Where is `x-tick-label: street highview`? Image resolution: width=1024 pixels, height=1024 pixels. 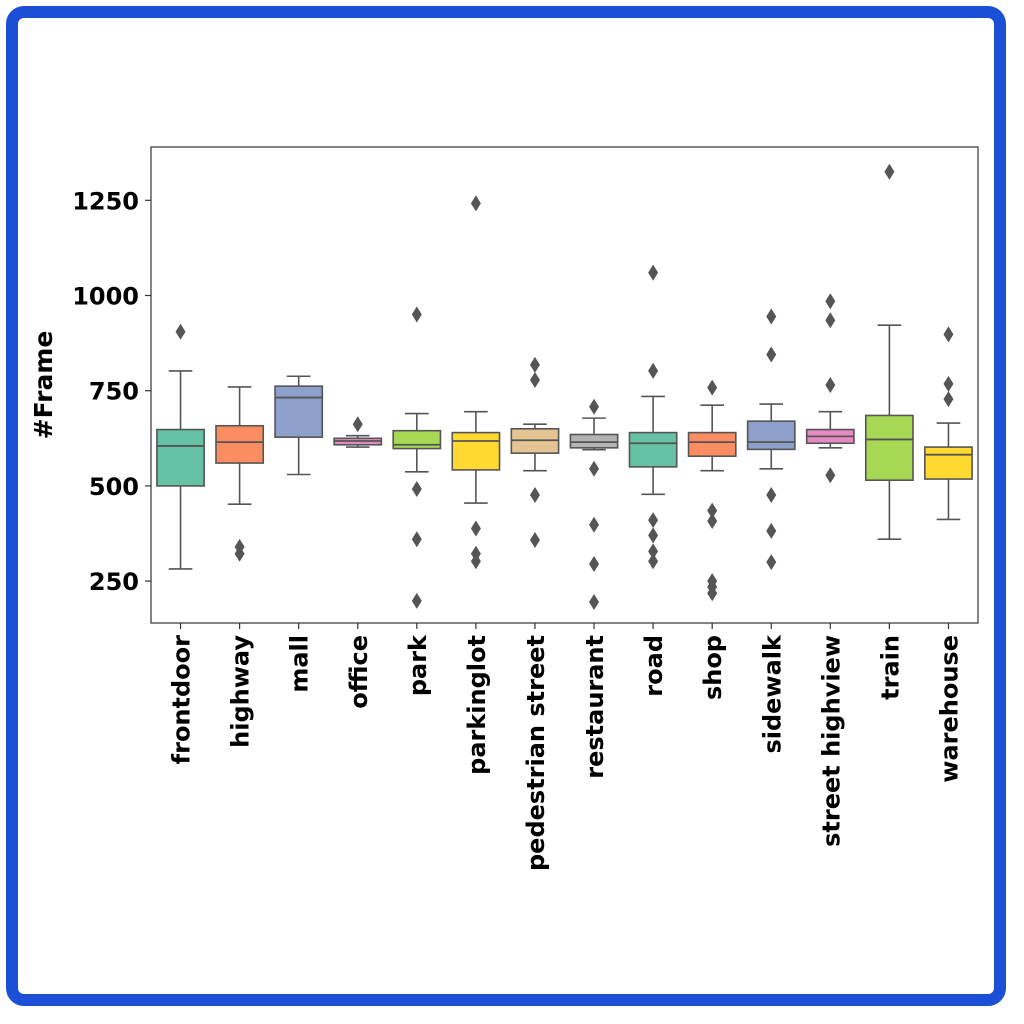
x-tick-label: street highview is located at coordinates (831, 741).